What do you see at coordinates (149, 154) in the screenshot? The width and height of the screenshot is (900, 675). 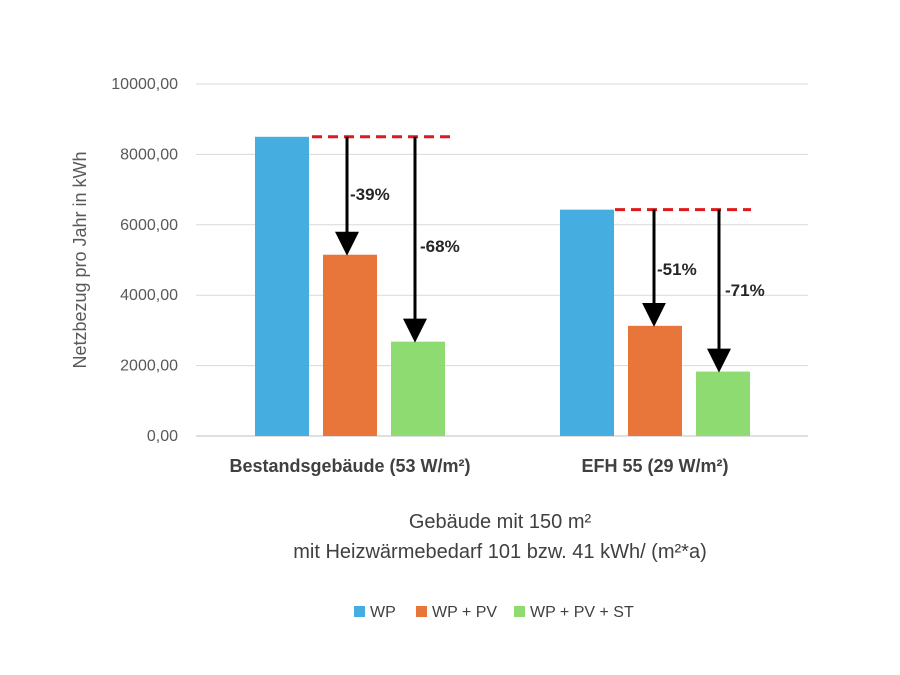 I see `y-tick-label: 8000,00` at bounding box center [149, 154].